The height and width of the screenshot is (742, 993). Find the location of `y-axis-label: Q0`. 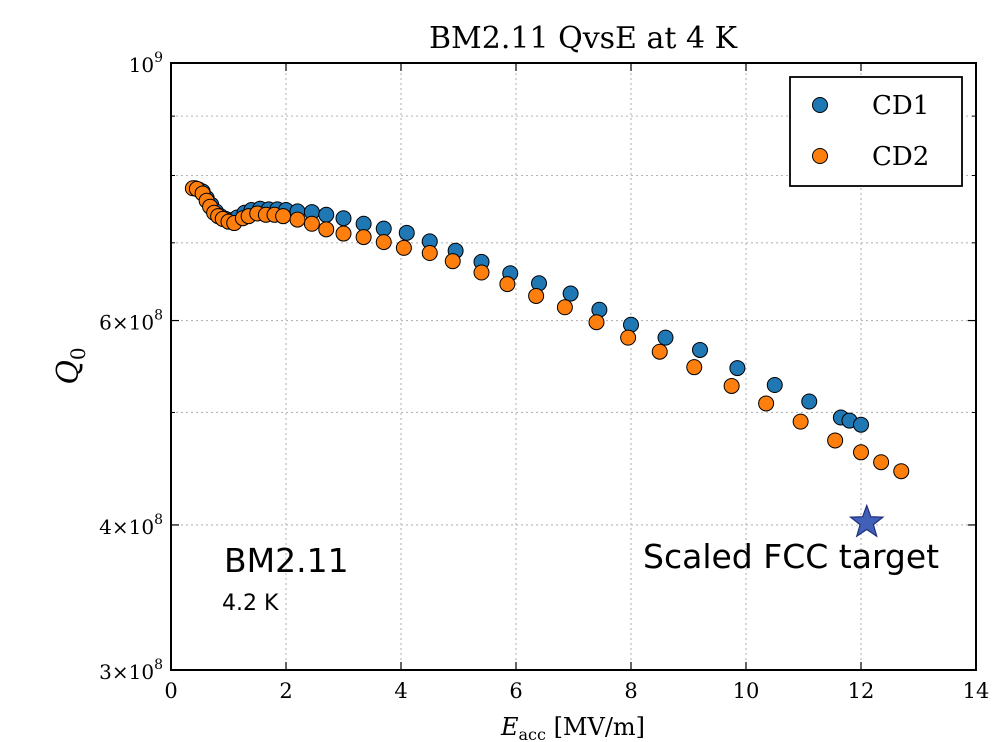

y-axis-label: Q0 is located at coordinates (70, 365).